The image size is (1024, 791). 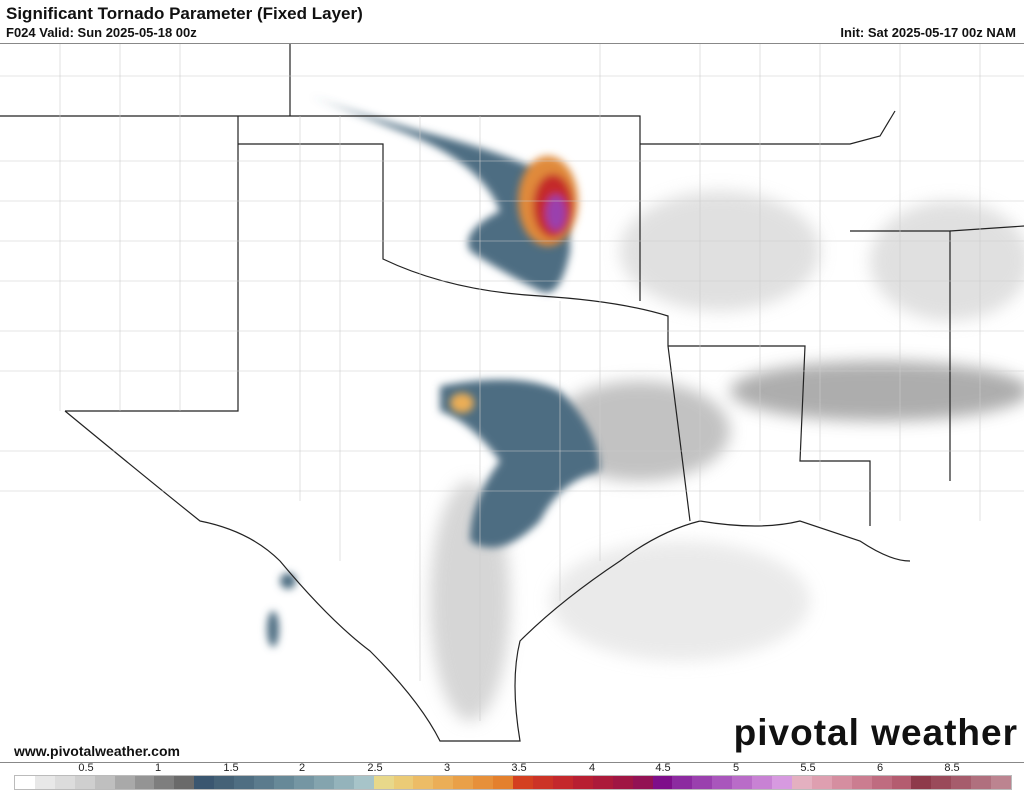 I want to click on colorbar, so click(x=513, y=782).